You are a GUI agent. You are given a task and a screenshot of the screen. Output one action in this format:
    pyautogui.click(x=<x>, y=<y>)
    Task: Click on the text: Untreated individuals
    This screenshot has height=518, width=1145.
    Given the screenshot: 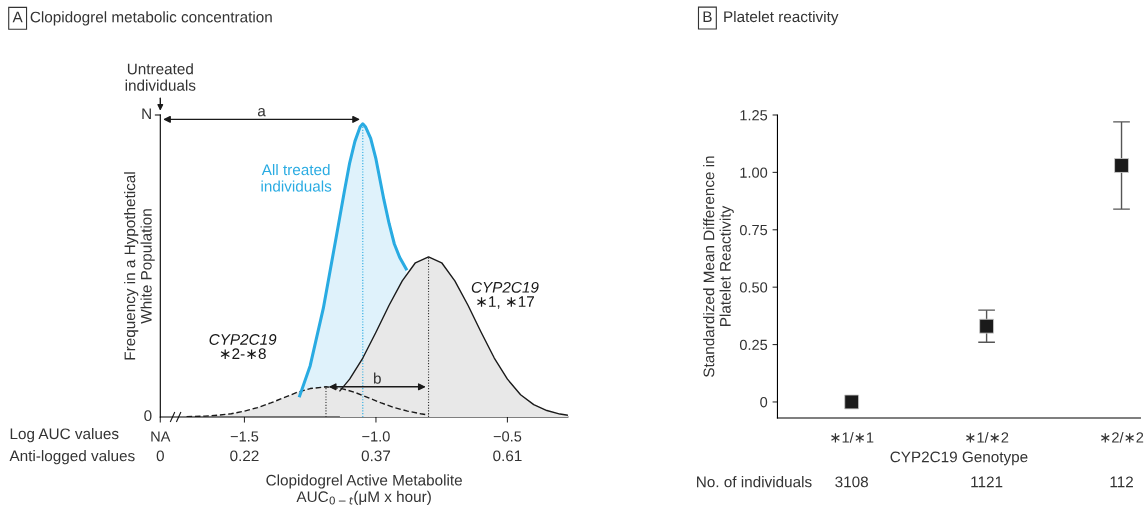 What is the action you would take?
    pyautogui.click(x=160, y=77)
    